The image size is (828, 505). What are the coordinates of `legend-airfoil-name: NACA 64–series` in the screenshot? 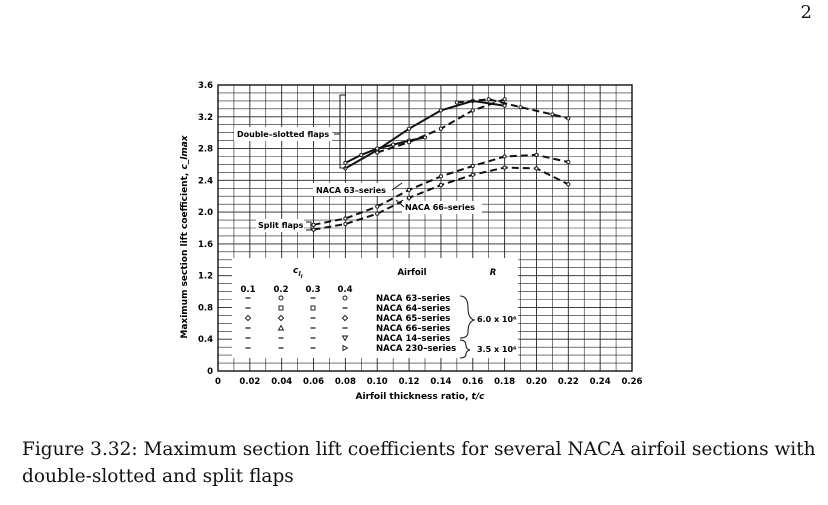 It's located at (413, 309).